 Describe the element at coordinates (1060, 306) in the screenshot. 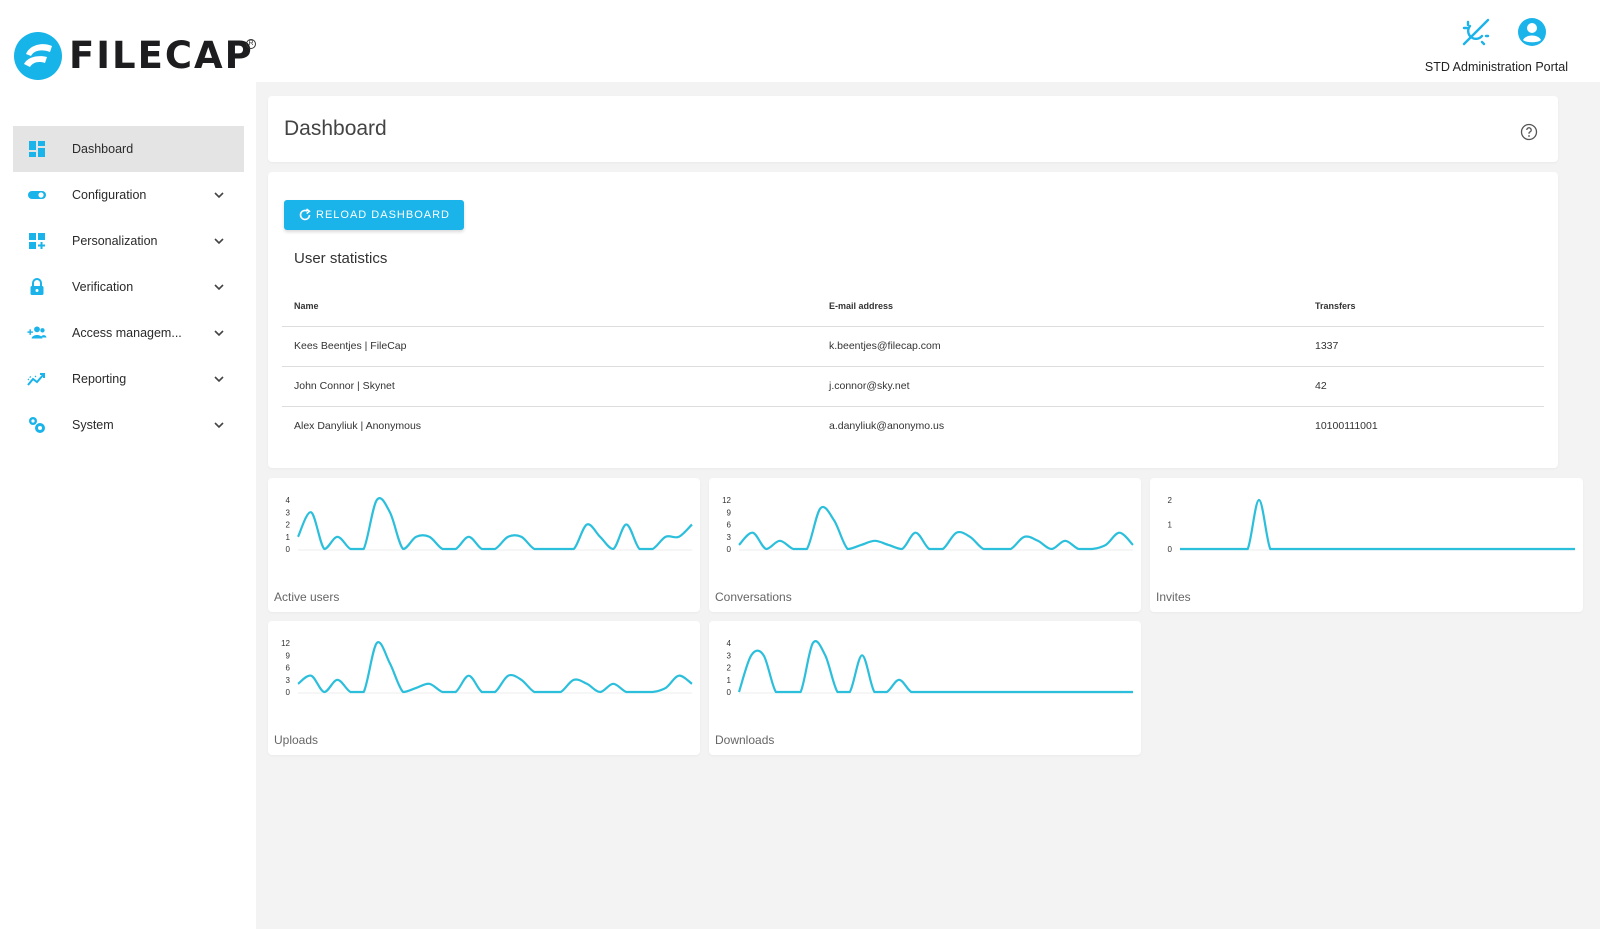

I see `column-header-email: E-mail address` at that location.